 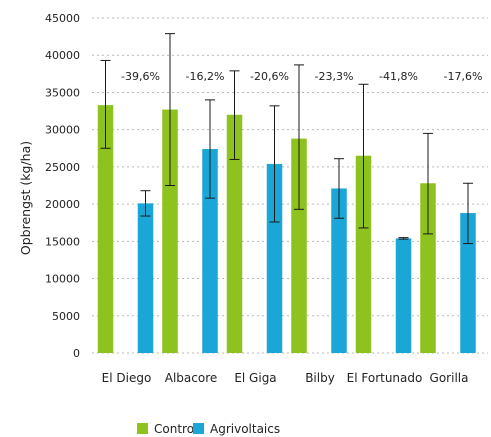 I want to click on y-tick-label: 35000, so click(x=62, y=92).